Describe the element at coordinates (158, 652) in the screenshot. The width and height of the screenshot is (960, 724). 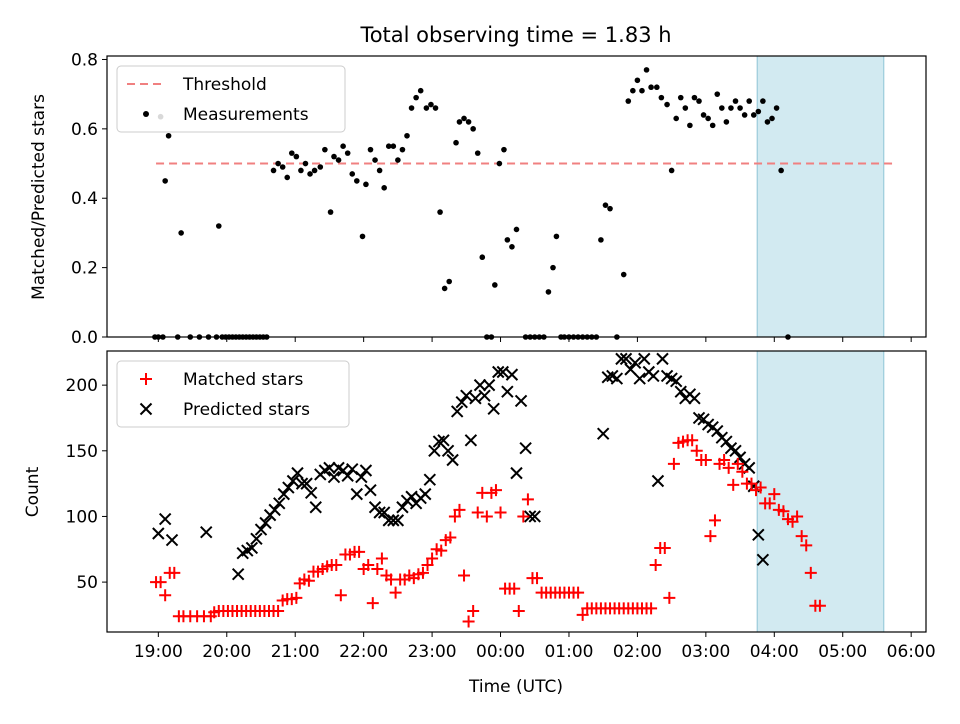
I see `x-tick-label: 19:00` at that location.